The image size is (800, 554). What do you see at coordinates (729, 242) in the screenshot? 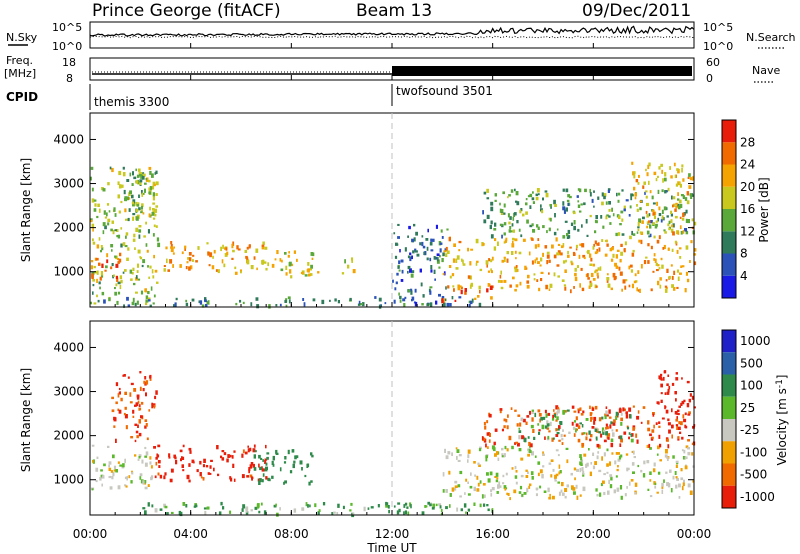
I see `power-colorbar-segment` at bounding box center [729, 242].